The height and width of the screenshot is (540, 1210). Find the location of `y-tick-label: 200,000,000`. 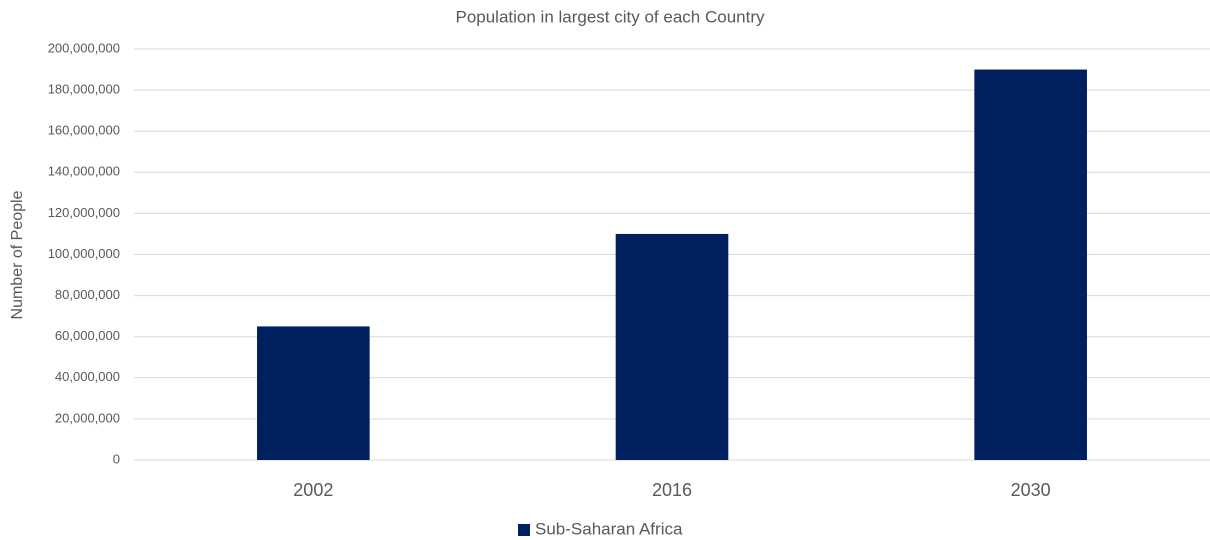

y-tick-label: 200,000,000 is located at coordinates (84, 47).